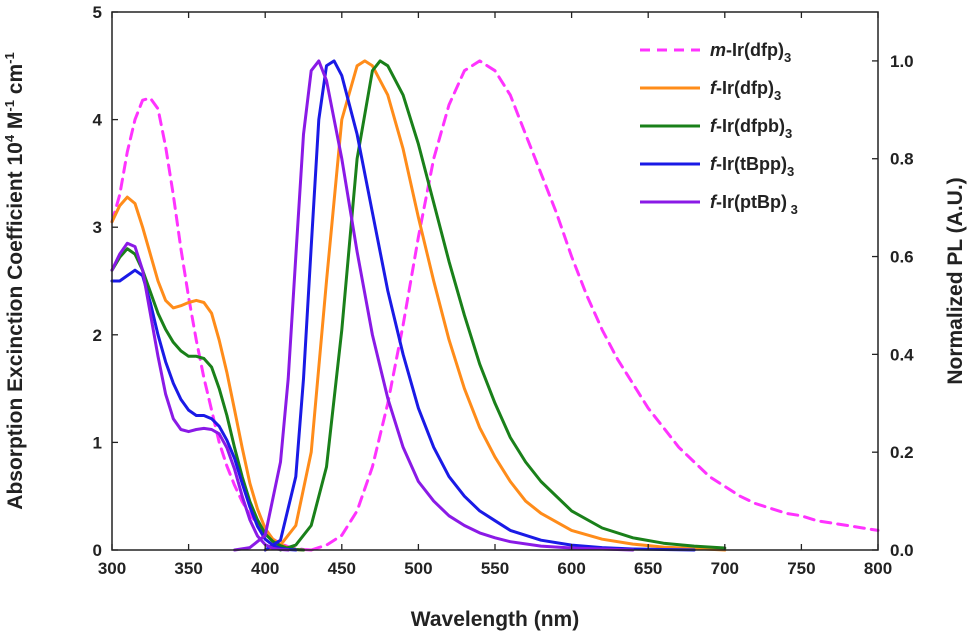 Image resolution: width=979 pixels, height=637 pixels. What do you see at coordinates (98, 120) in the screenshot?
I see `y-left-tick-label: 4` at bounding box center [98, 120].